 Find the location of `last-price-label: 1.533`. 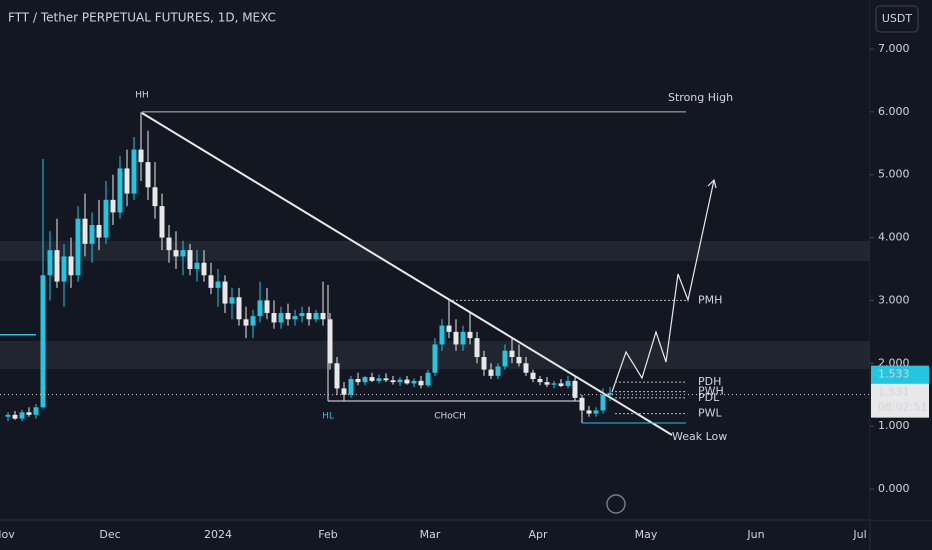

last-price-label: 1.533 is located at coordinates (894, 374).